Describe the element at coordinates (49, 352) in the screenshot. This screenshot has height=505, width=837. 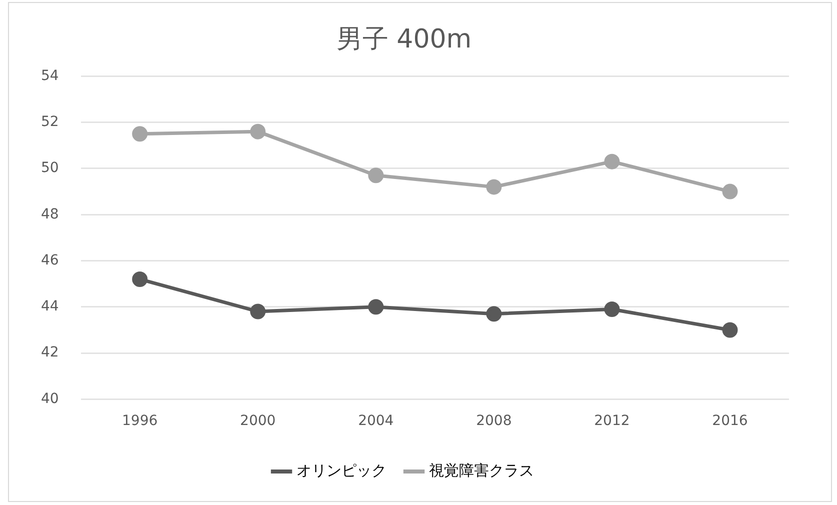
I see `y-tick-label: 42` at that location.